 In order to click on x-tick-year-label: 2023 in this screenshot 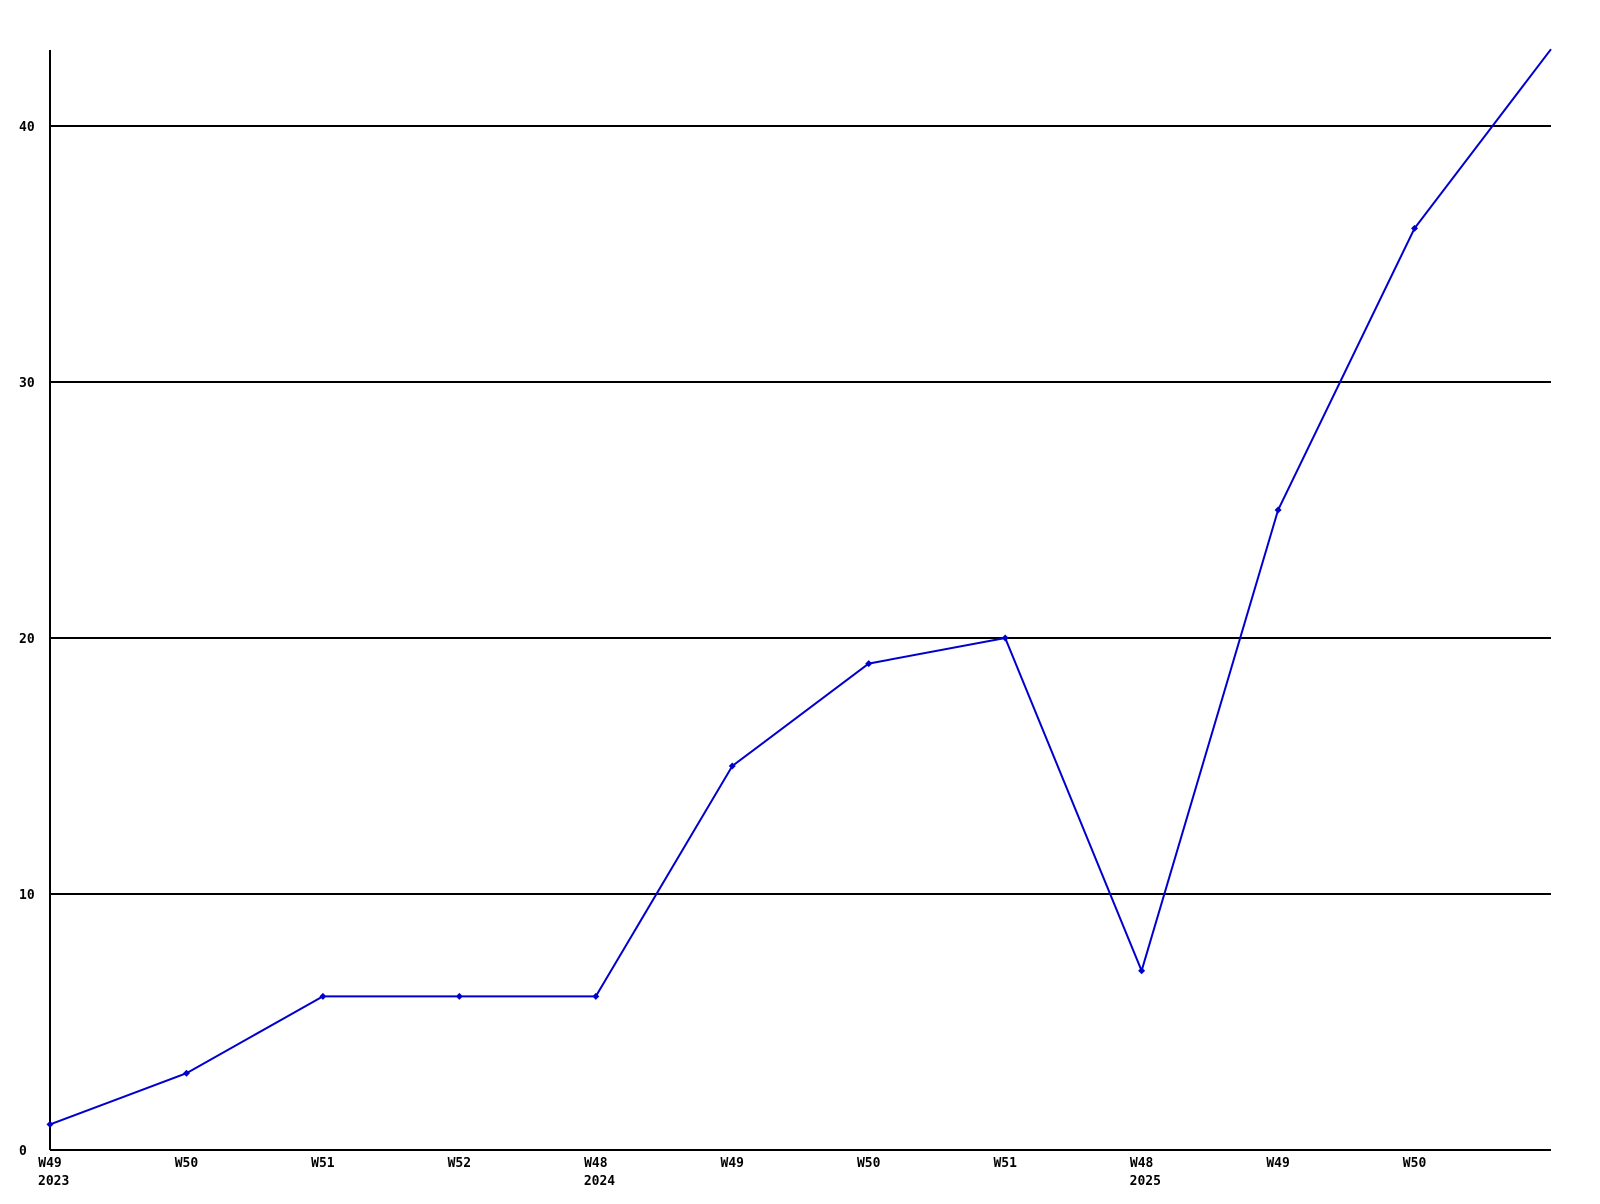, I will do `click(53, 1181)`.